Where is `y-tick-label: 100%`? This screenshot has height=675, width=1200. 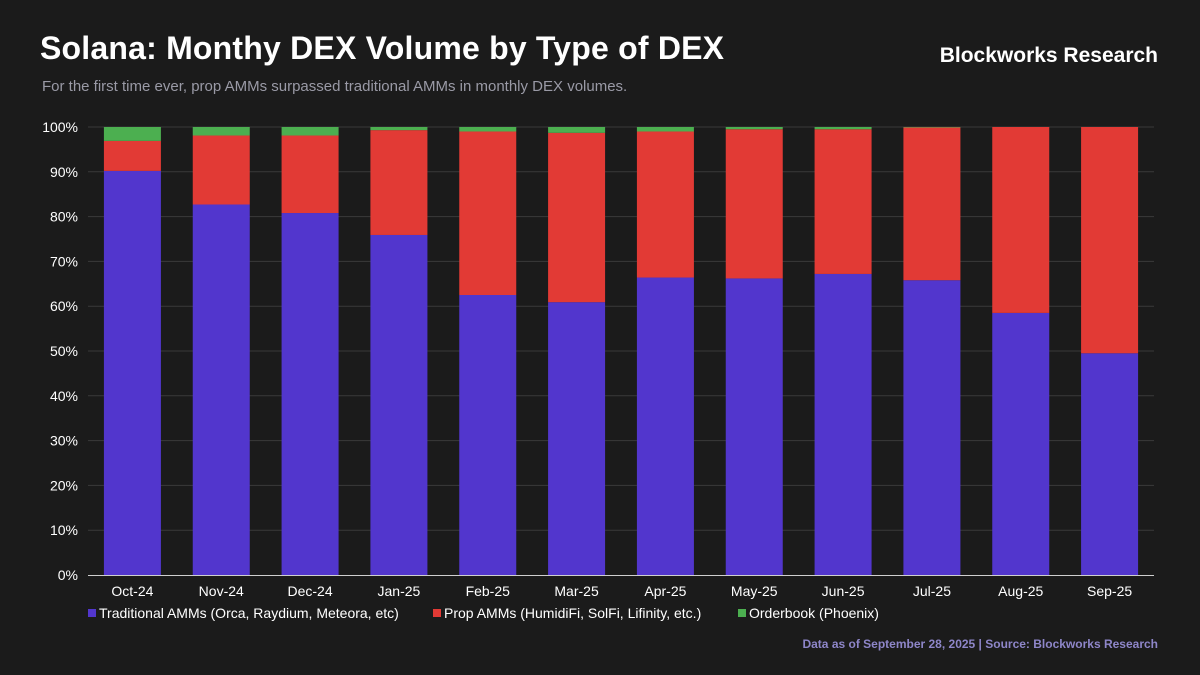
y-tick-label: 100% is located at coordinates (60, 127).